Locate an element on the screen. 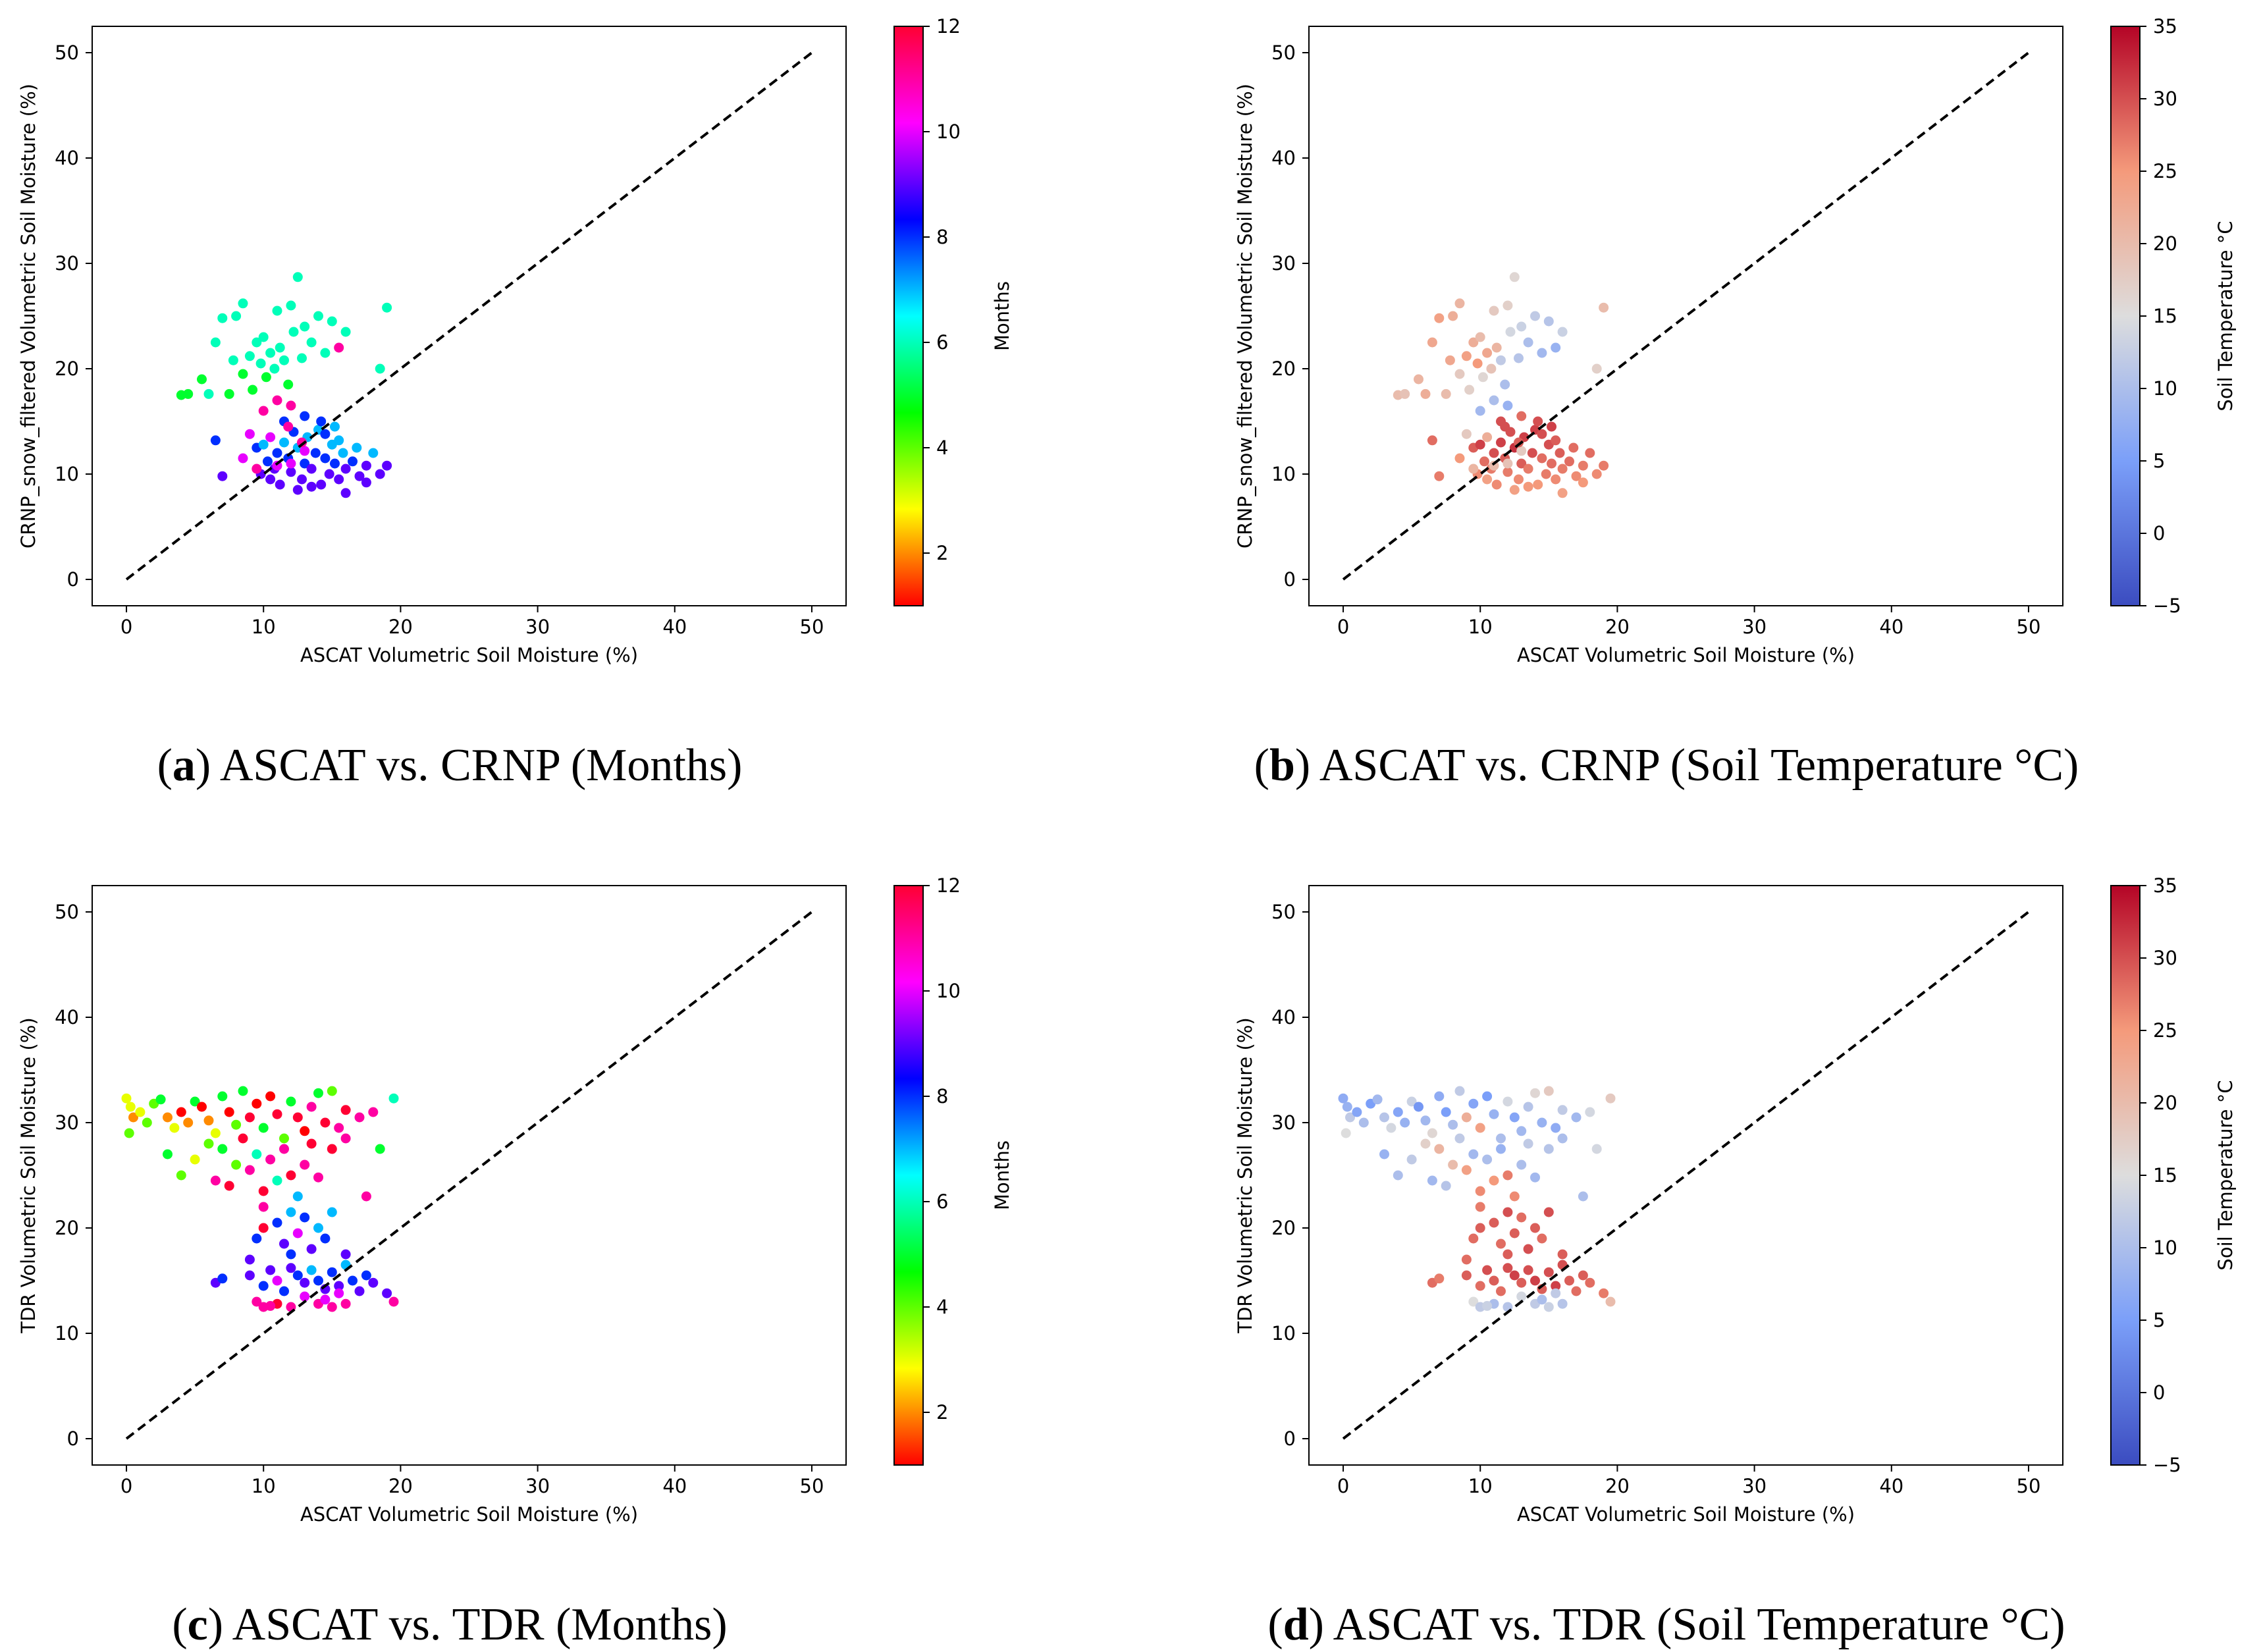 The width and height of the screenshot is (2261, 1652). y-tick-label: 20 is located at coordinates (1283, 369).